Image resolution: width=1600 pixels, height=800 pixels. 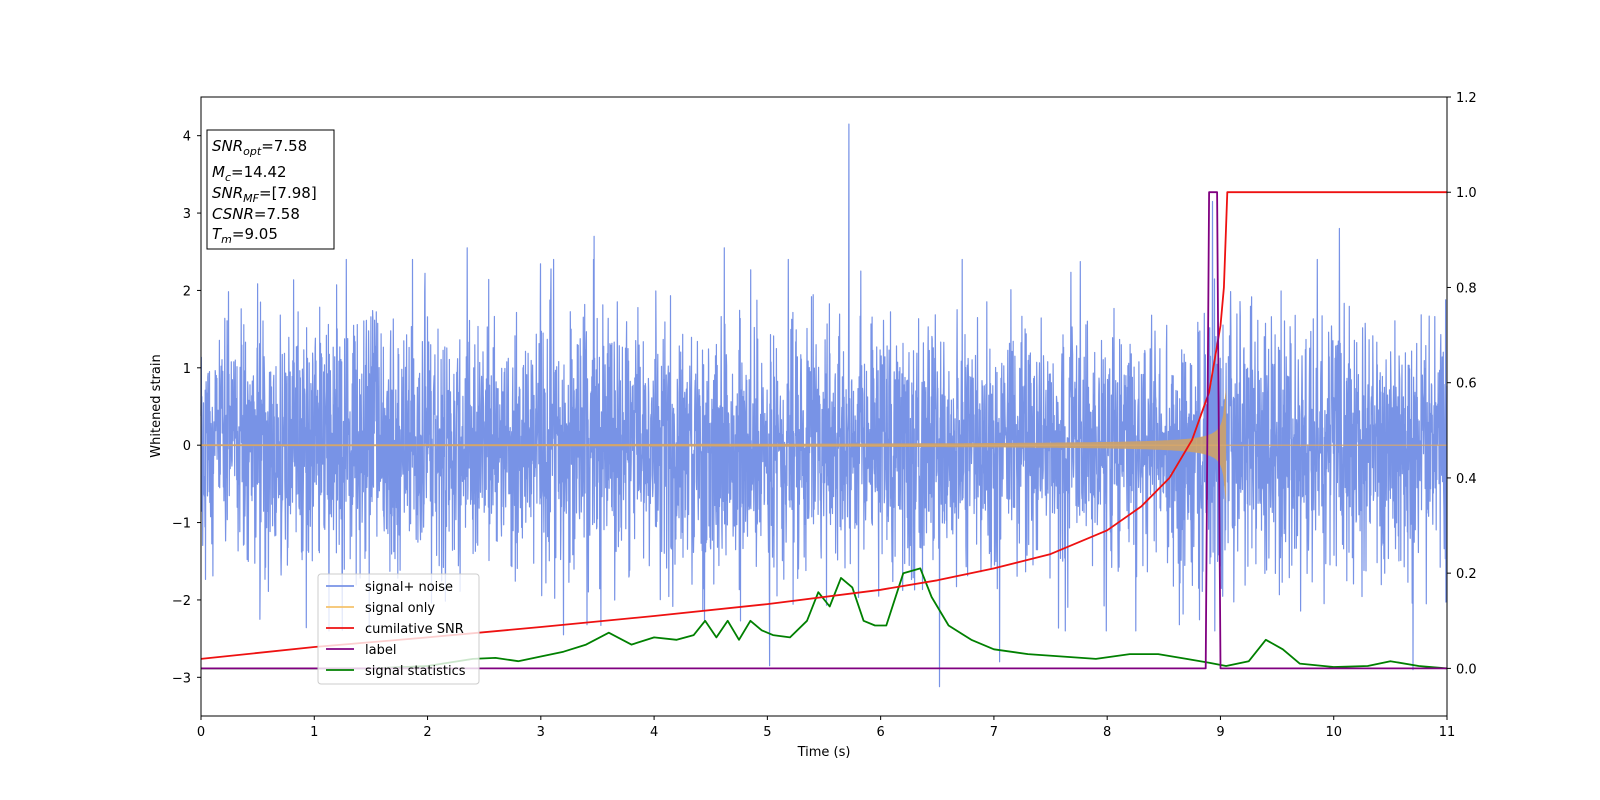 I want to click on stats-line-tm: Tm=9.05, so click(x=245, y=235).